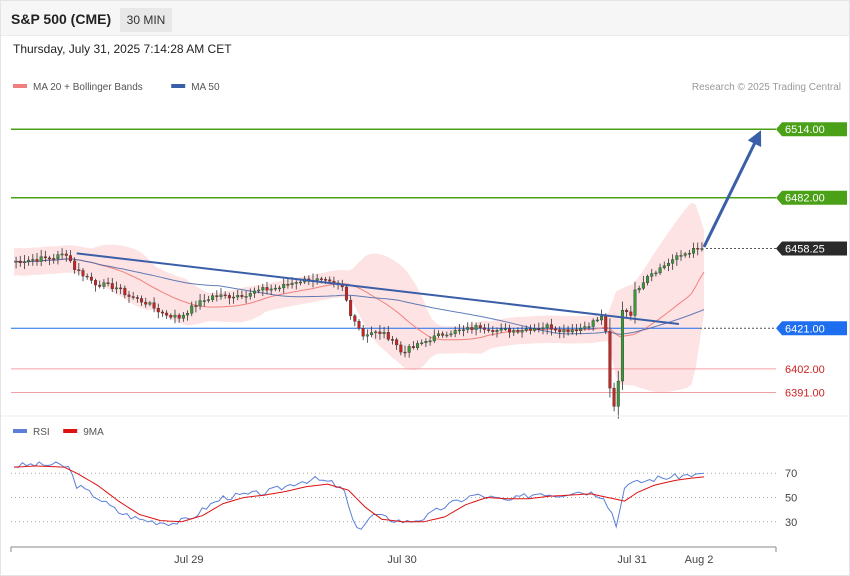  I want to click on rsi-level-label-1: 50, so click(791, 499).